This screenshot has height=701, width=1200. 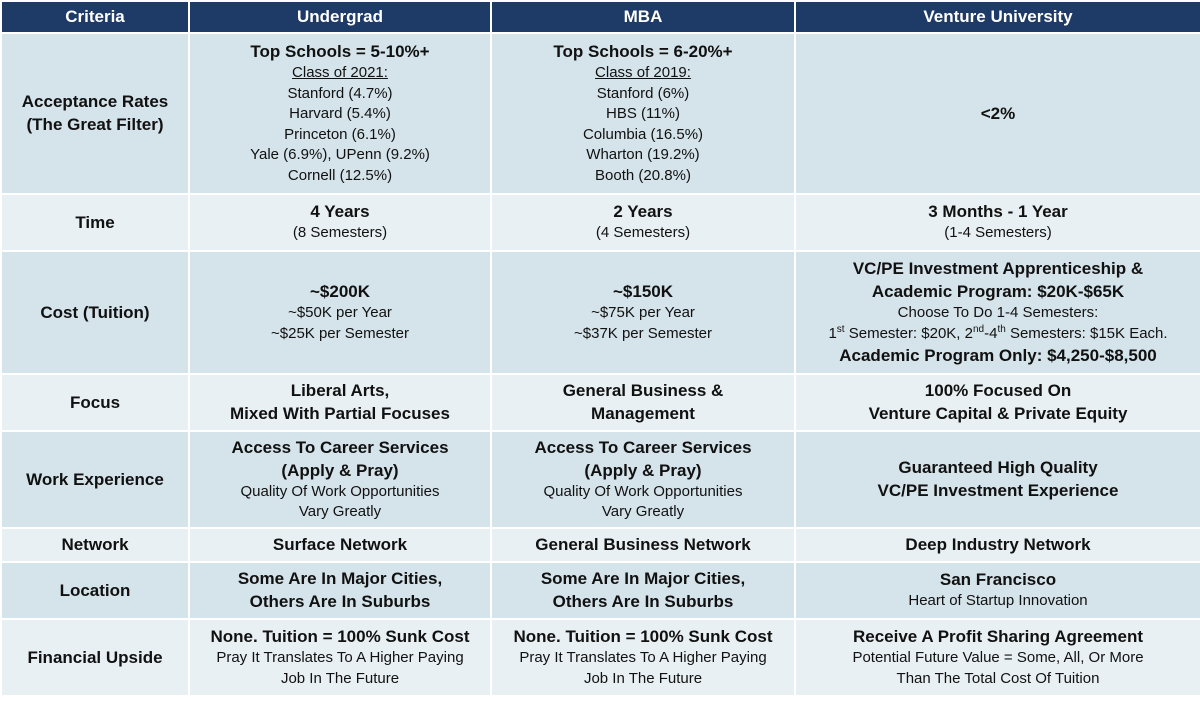 I want to click on mba-location-line2: Others Are In Suburbs, so click(x=643, y=602).